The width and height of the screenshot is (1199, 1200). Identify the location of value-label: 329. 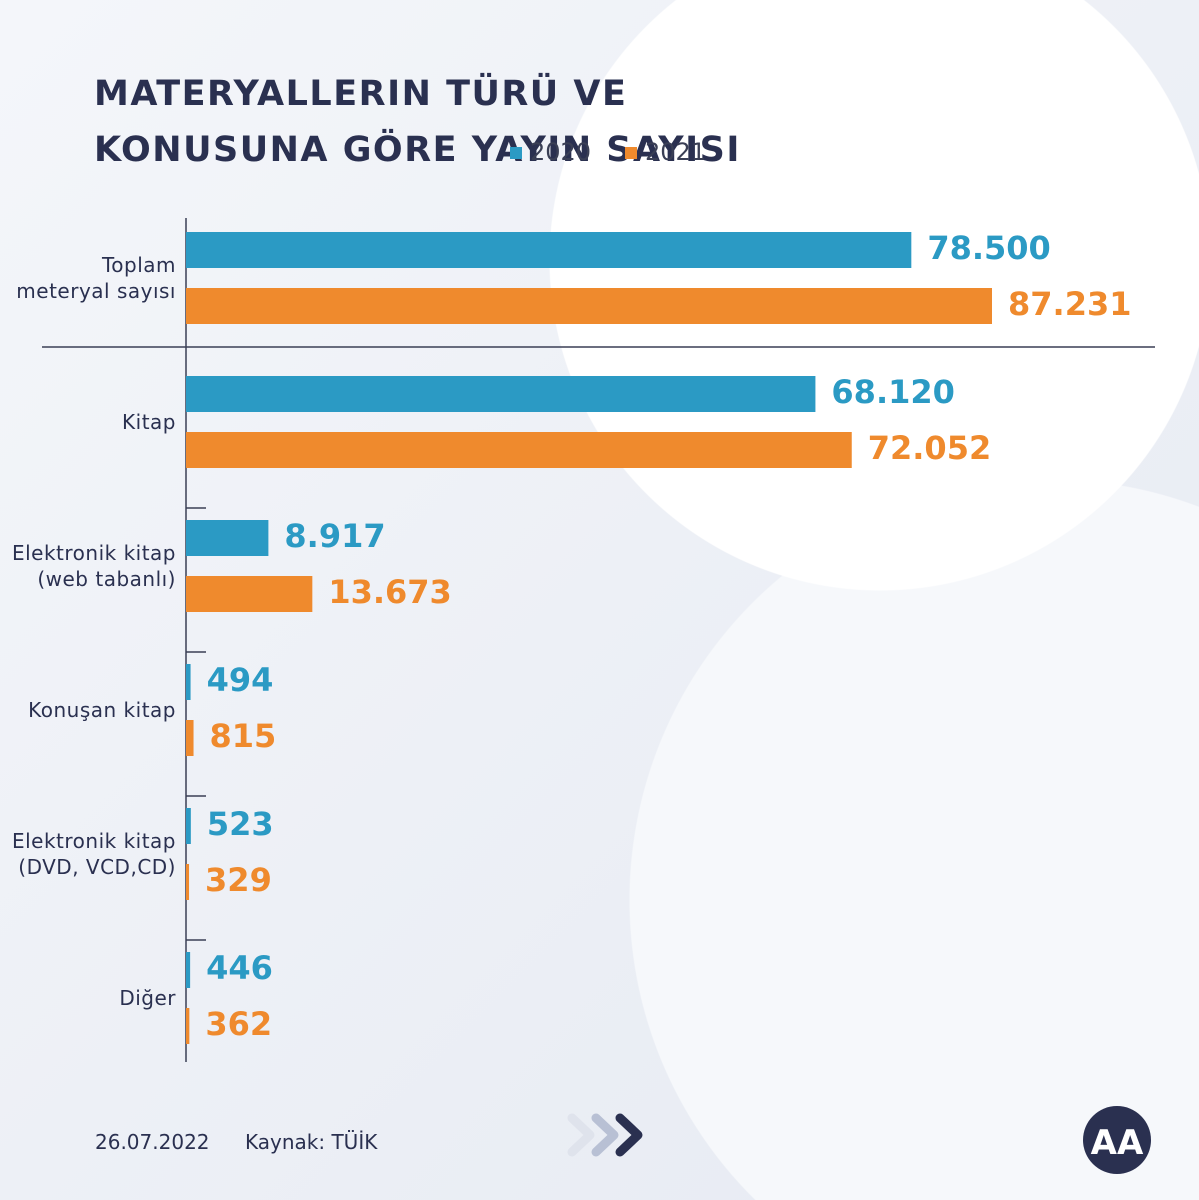
(238, 880).